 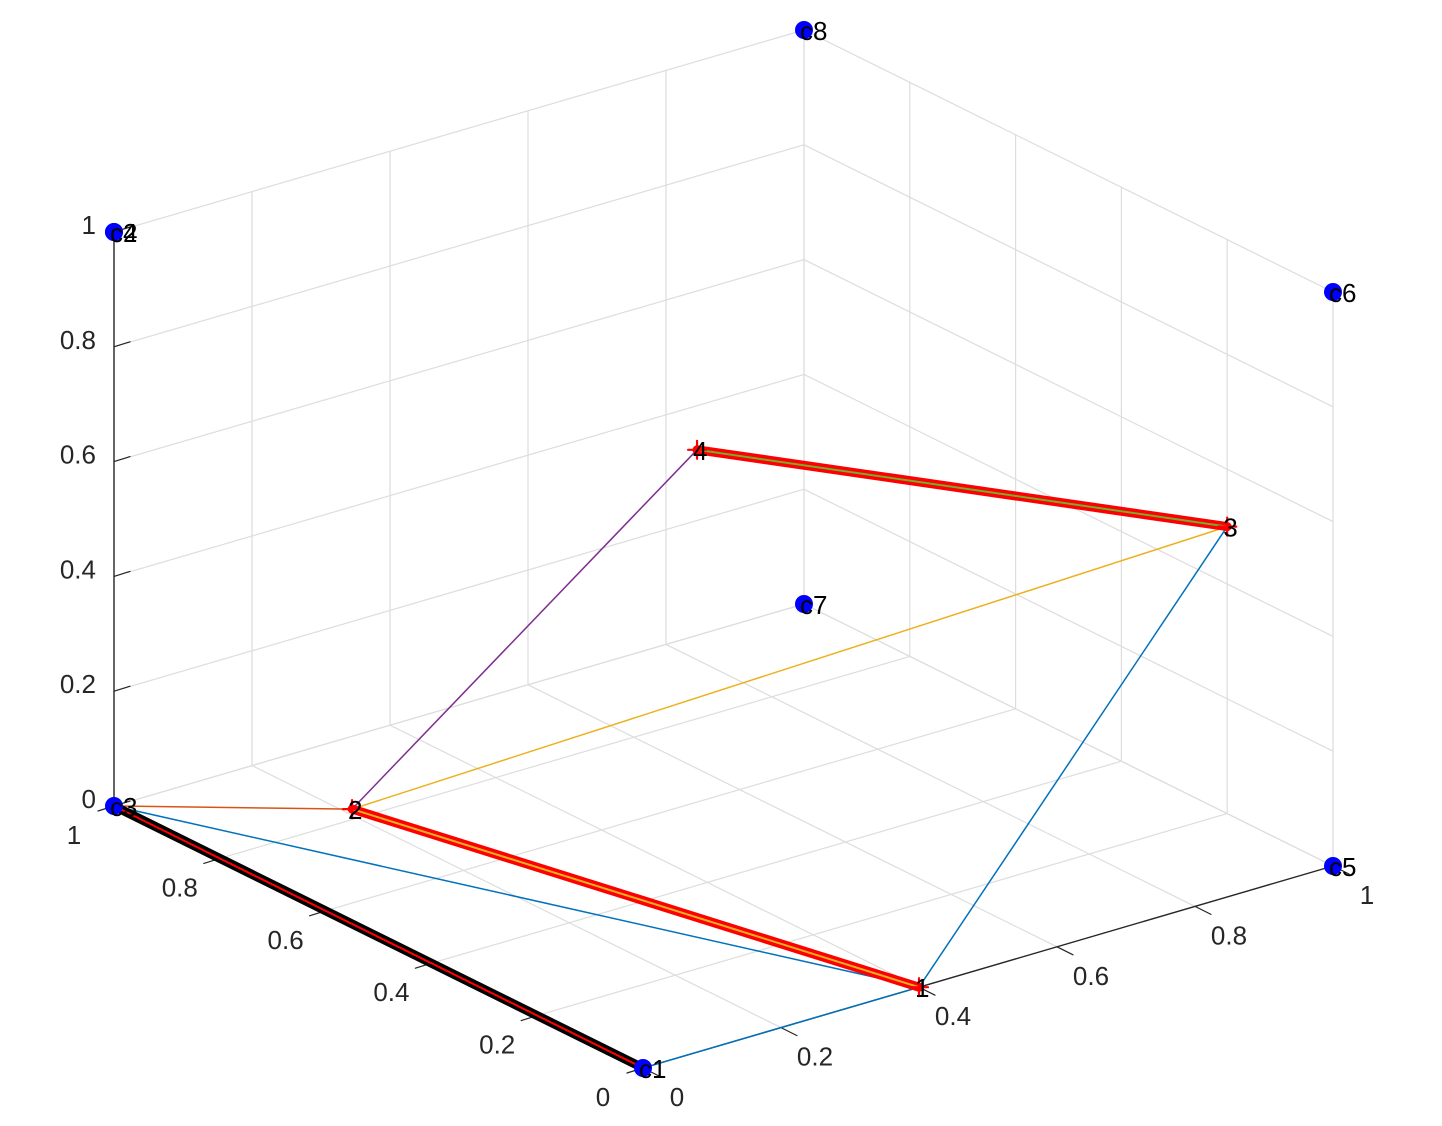 I want to click on z-tick-label: 0.8, so click(x=78, y=340).